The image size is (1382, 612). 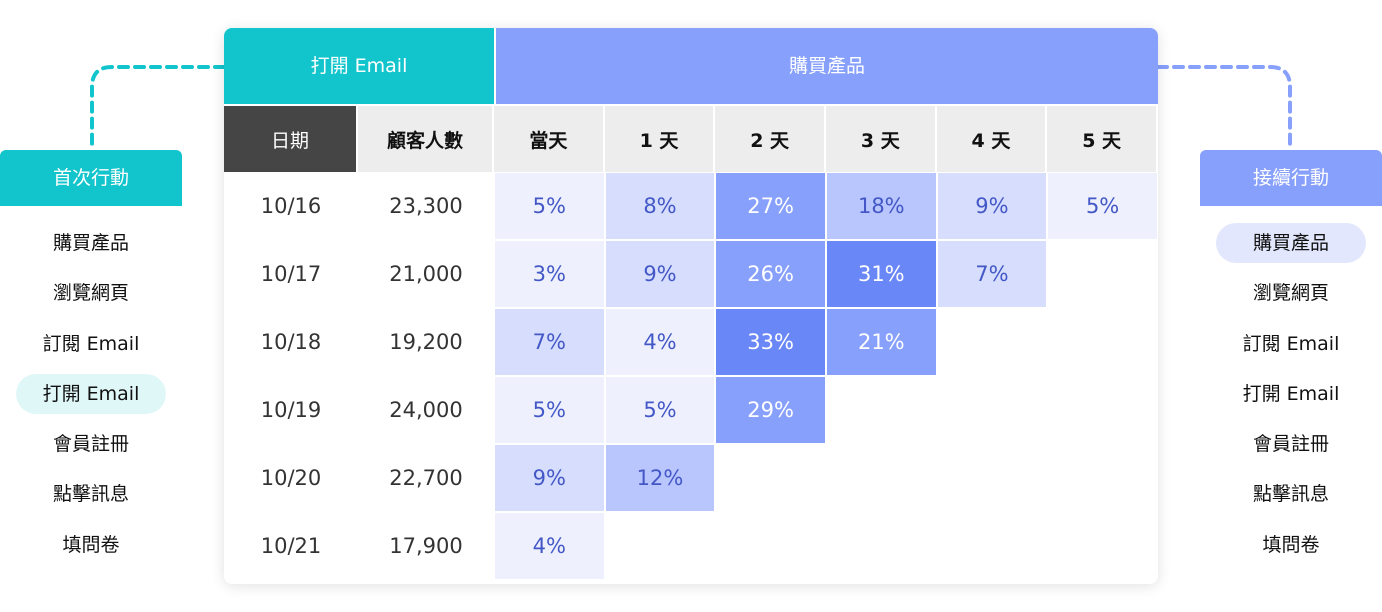 What do you see at coordinates (291, 410) in the screenshot?
I see `cell-date: 10/19` at bounding box center [291, 410].